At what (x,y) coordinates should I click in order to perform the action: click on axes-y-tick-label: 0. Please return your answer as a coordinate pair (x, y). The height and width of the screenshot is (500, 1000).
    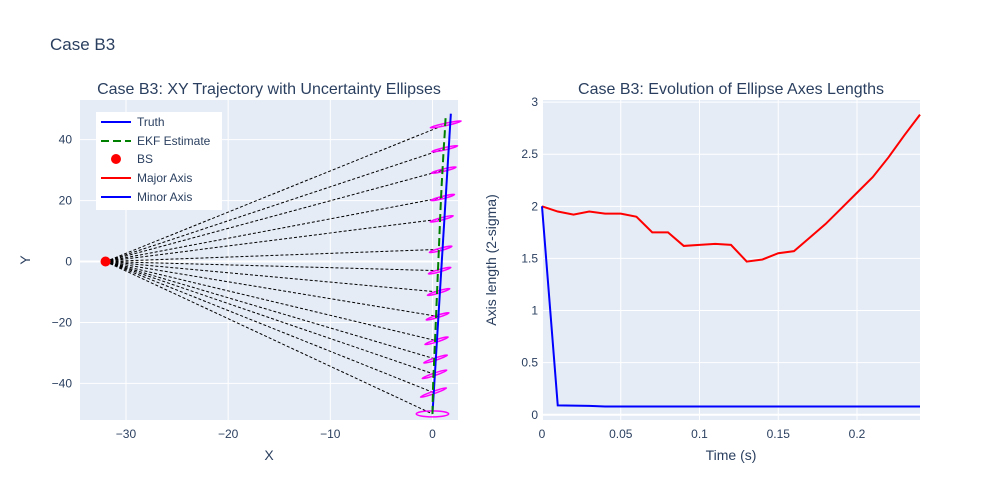
    Looking at the image, I should click on (534, 415).